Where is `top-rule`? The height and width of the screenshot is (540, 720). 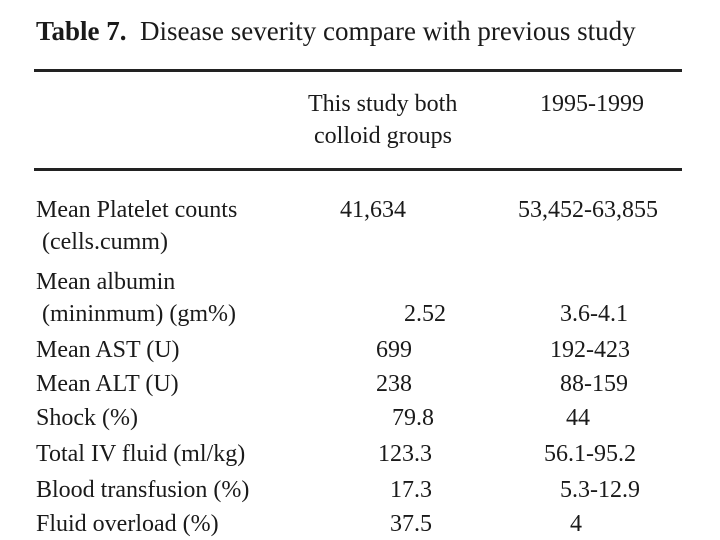
top-rule is located at coordinates (358, 70).